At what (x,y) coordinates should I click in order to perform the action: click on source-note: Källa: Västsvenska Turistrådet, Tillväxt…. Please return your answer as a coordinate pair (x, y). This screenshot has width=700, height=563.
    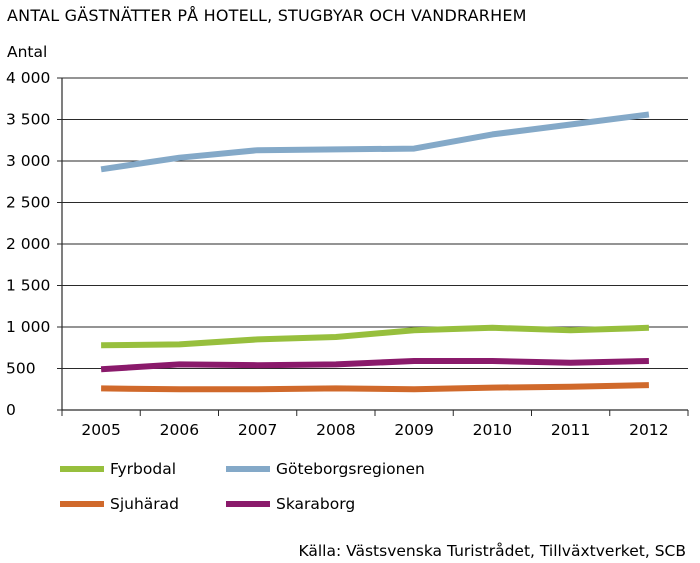
    Looking at the image, I should click on (492, 551).